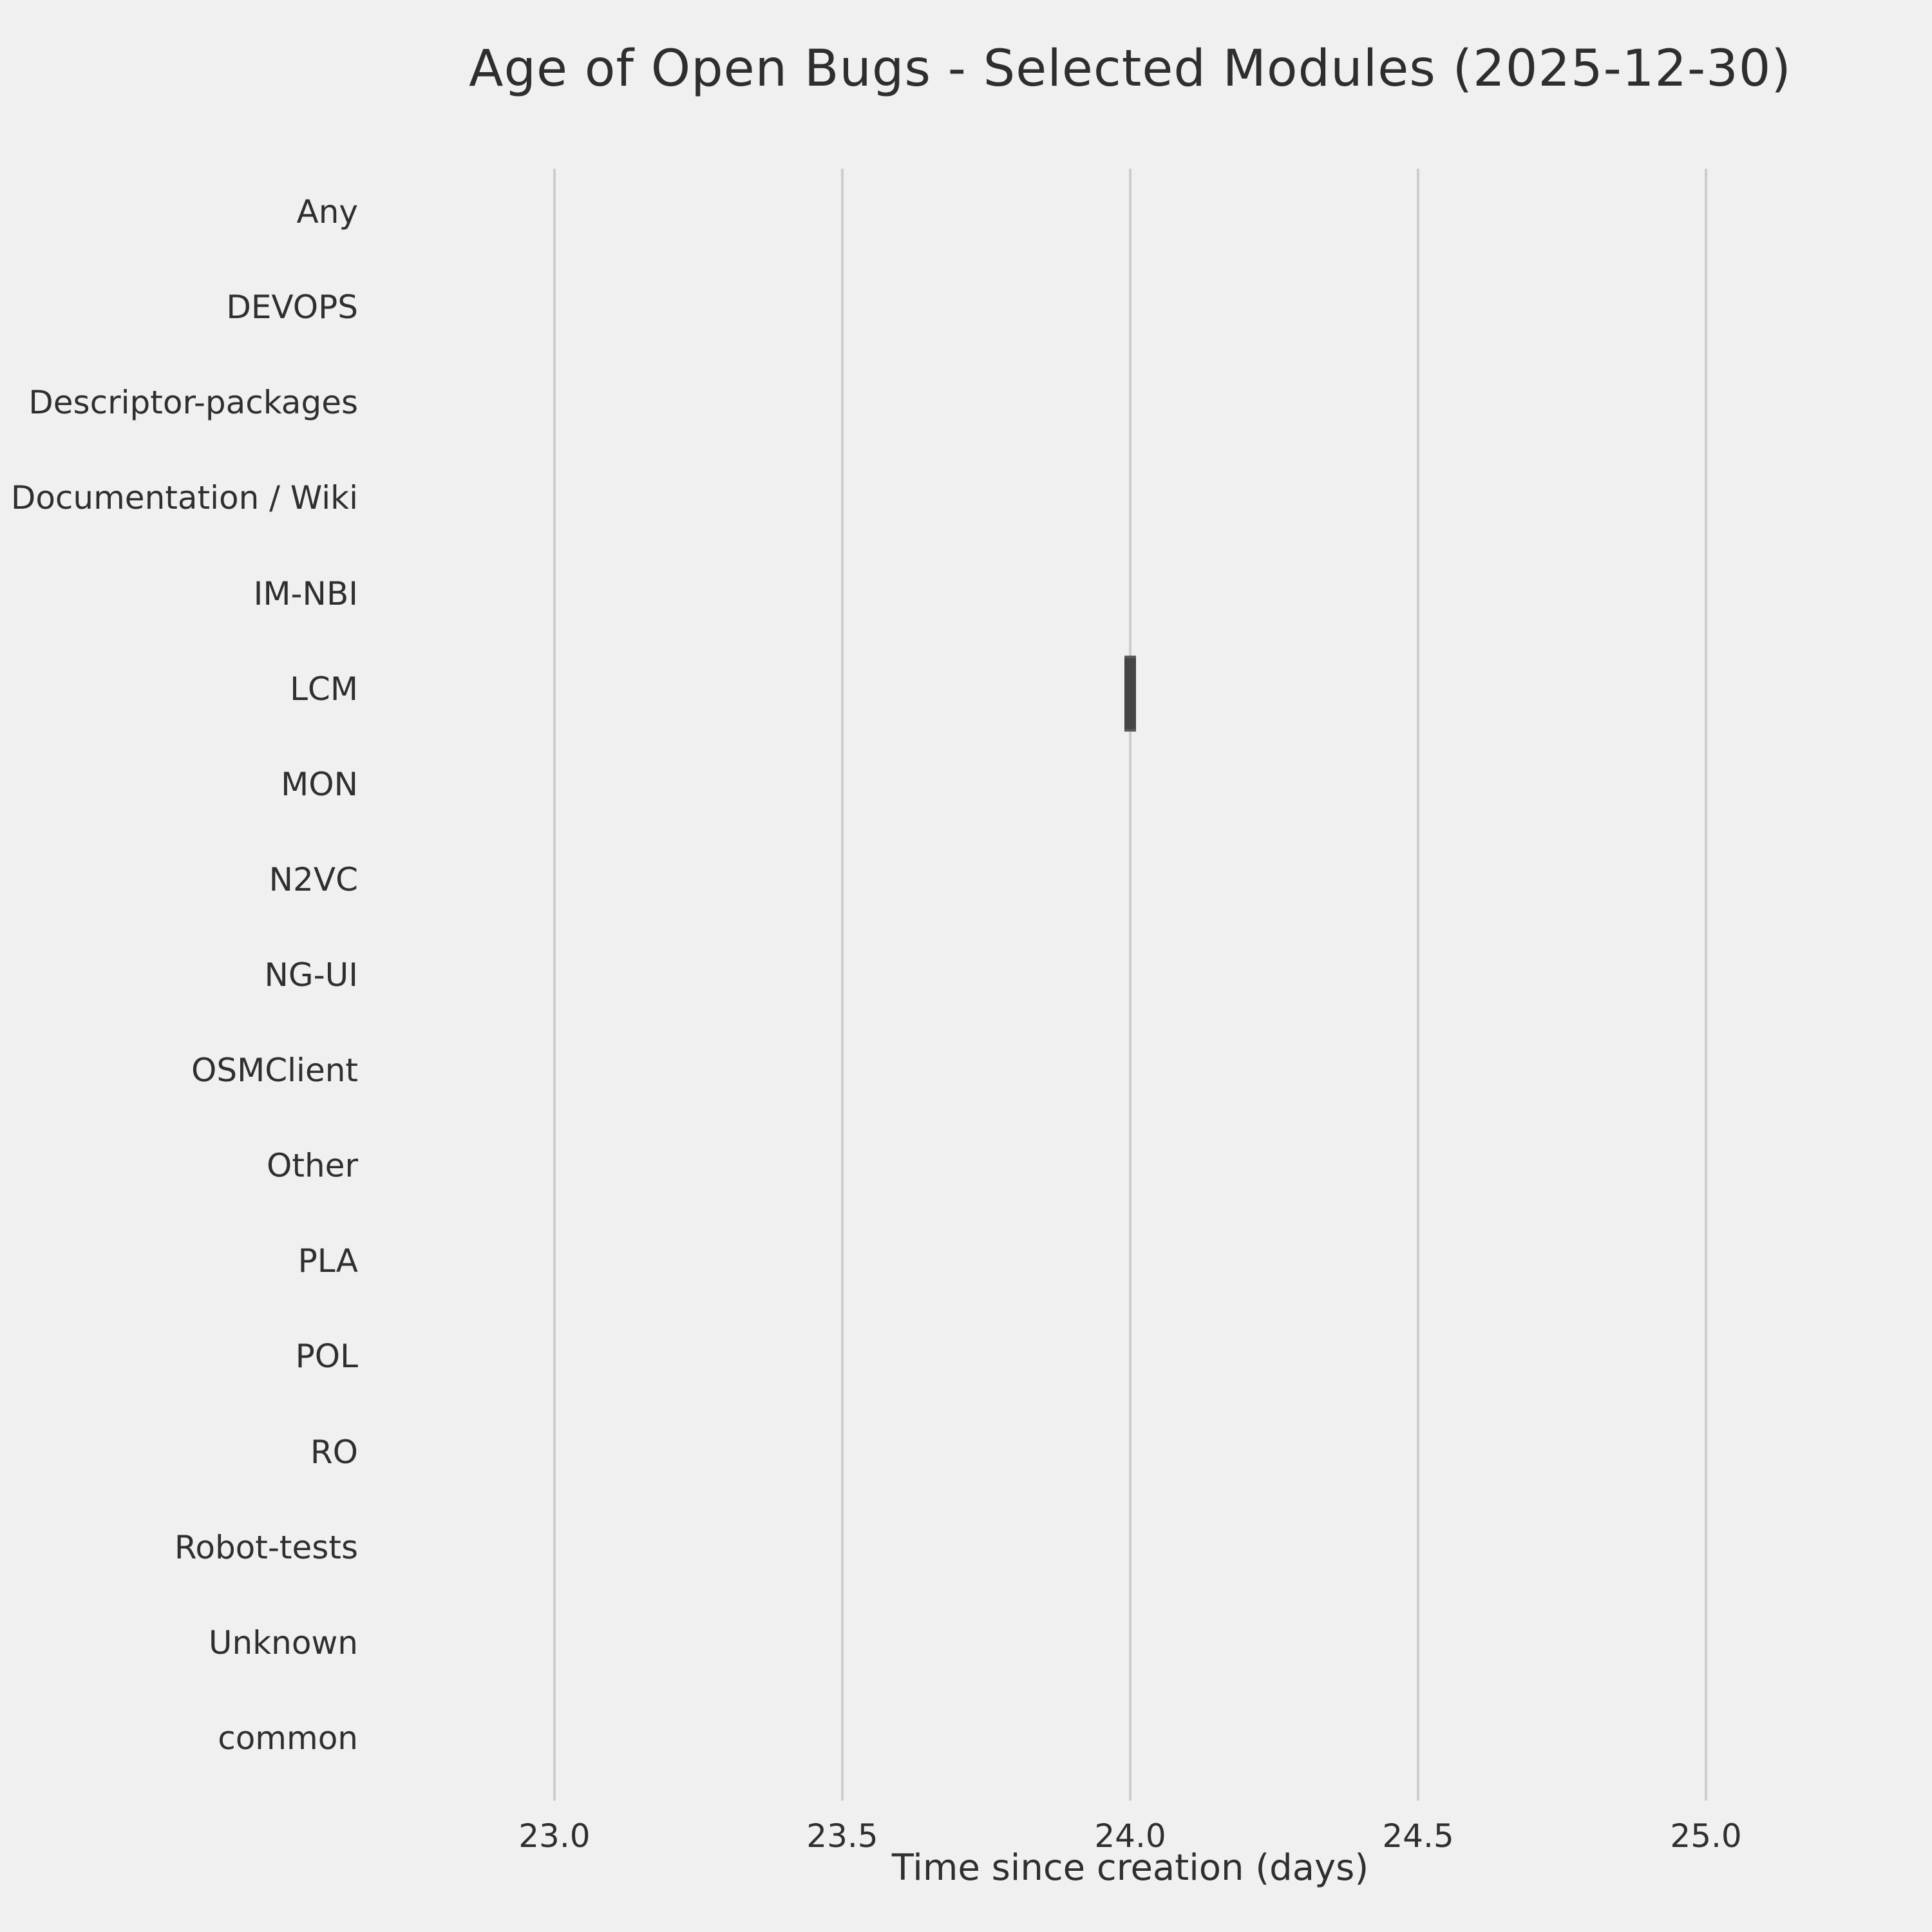  What do you see at coordinates (266, 1547) in the screenshot?
I see `y-tick-label-robot-tests: Robot-tests` at bounding box center [266, 1547].